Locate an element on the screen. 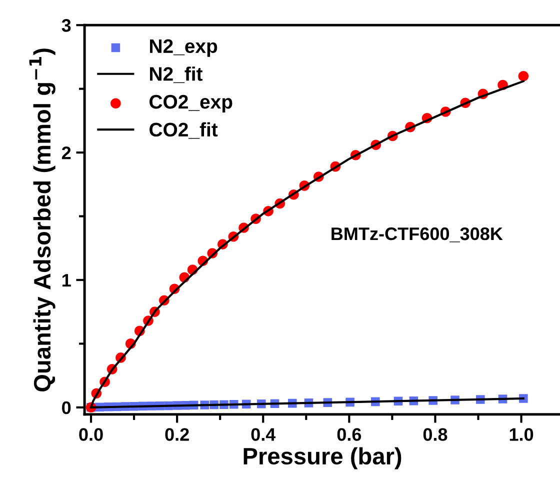  x-tick-label: 1.0 is located at coordinates (522, 434).